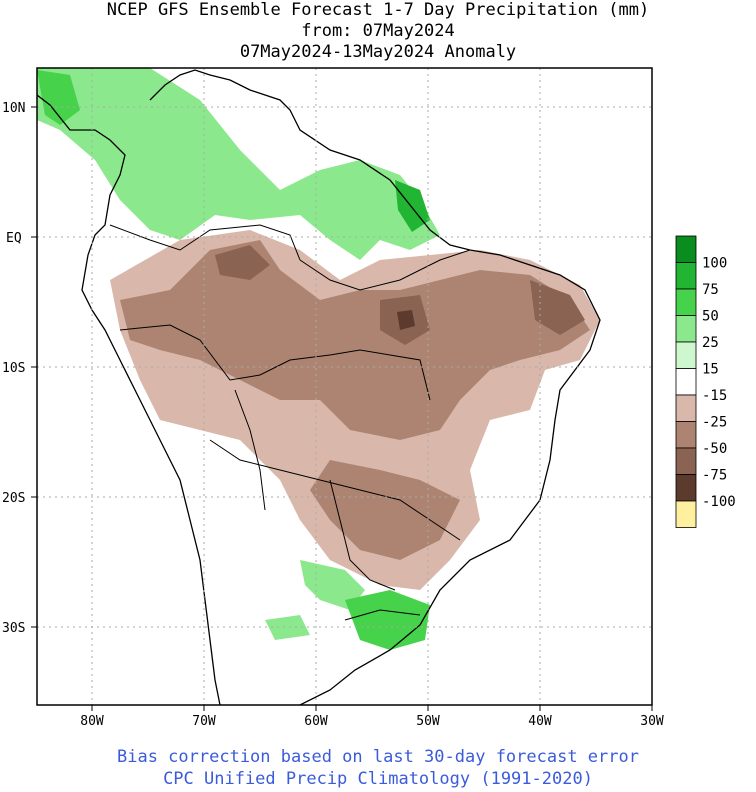 The height and width of the screenshot is (792, 756). I want to click on lat-label-30s: 30S, so click(13, 628).